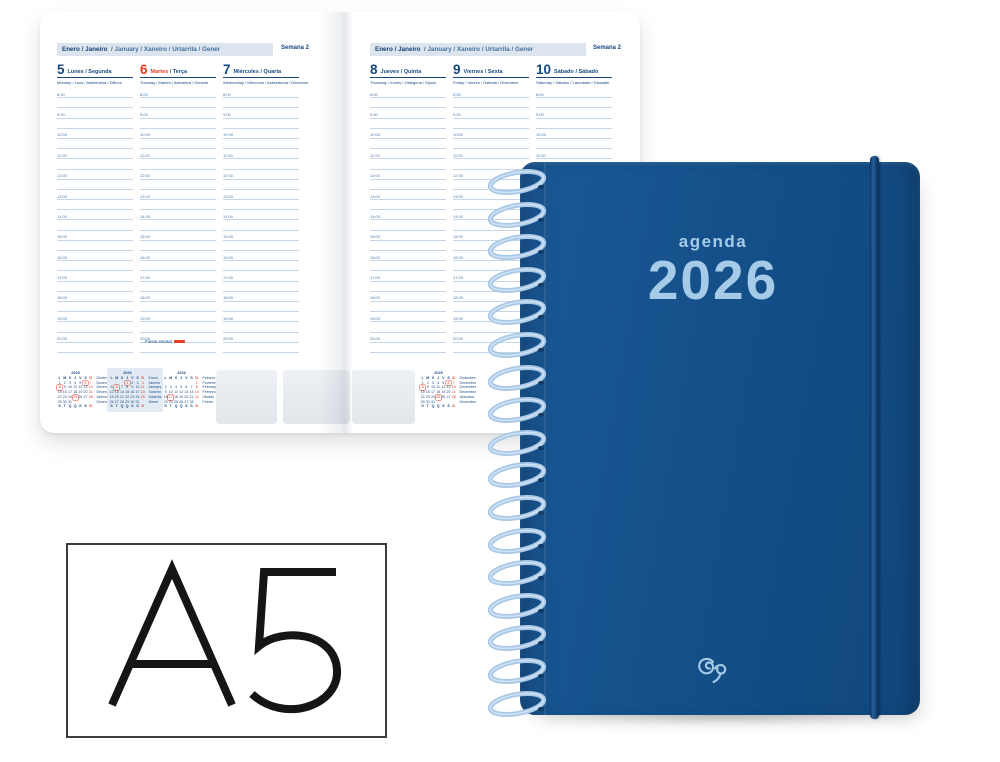 The image size is (1000, 762). I want to click on day-names: Lunes / Segunda, so click(90, 72).